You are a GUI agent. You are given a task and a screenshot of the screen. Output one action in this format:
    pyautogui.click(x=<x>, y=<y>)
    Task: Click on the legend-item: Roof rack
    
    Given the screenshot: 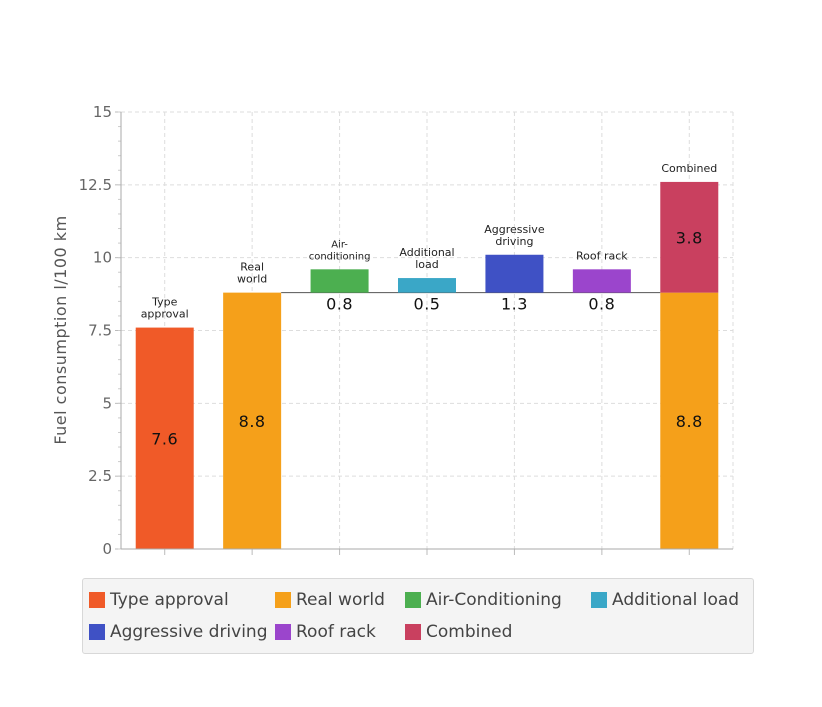 What is the action you would take?
    pyautogui.click(x=325, y=632)
    